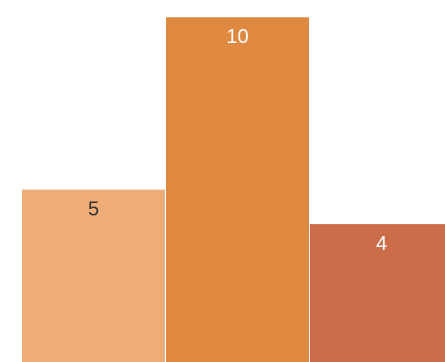  I want to click on data-label-3: 4, so click(381, 244).